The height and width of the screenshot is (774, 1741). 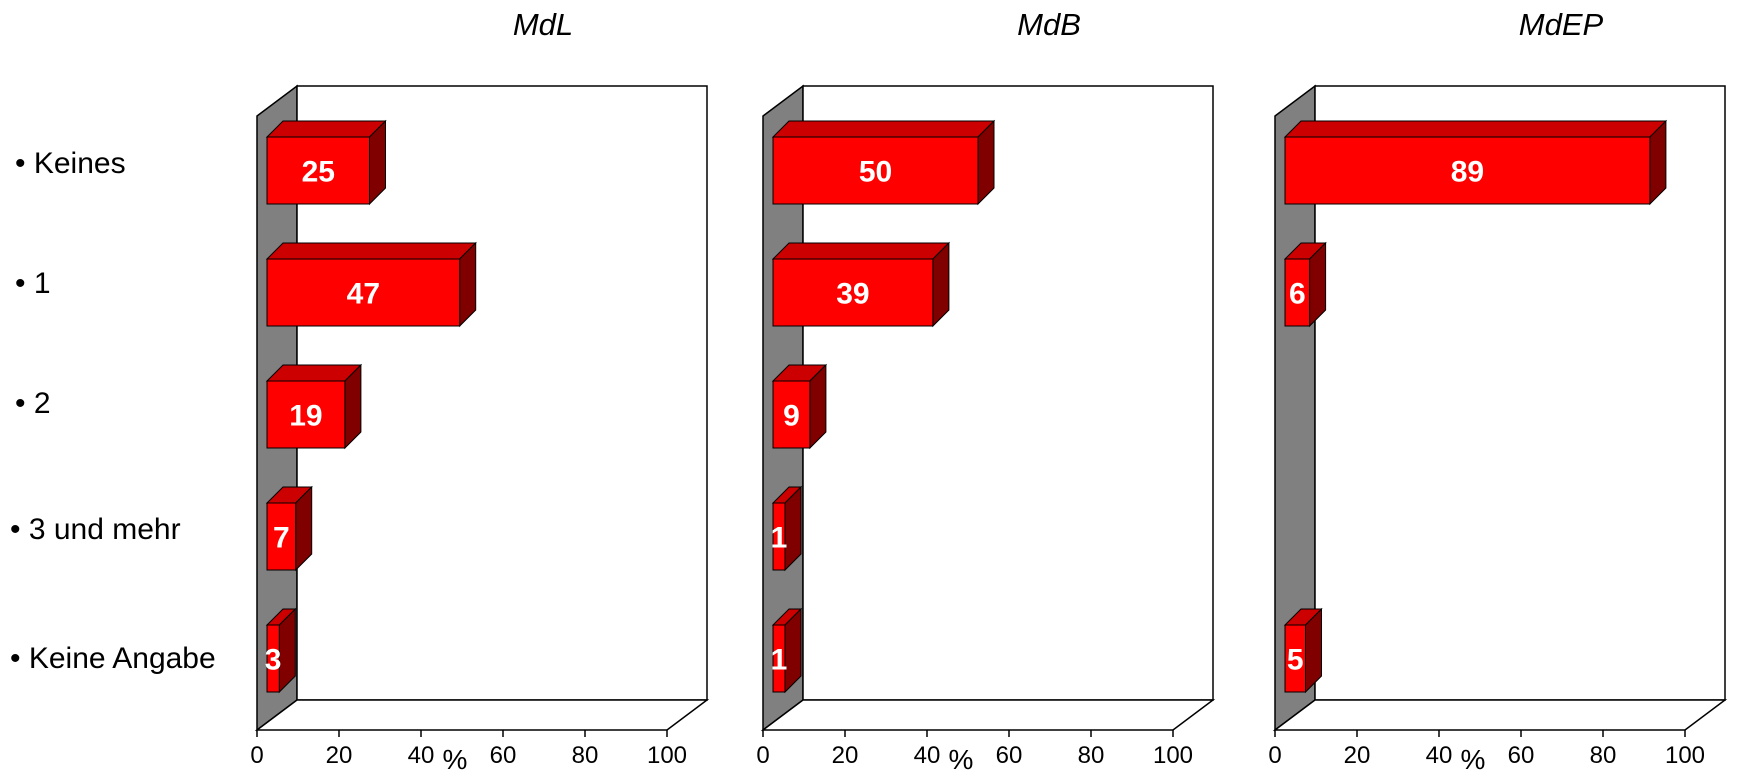 What do you see at coordinates (1049, 24) in the screenshot?
I see `panel-title: MdB` at bounding box center [1049, 24].